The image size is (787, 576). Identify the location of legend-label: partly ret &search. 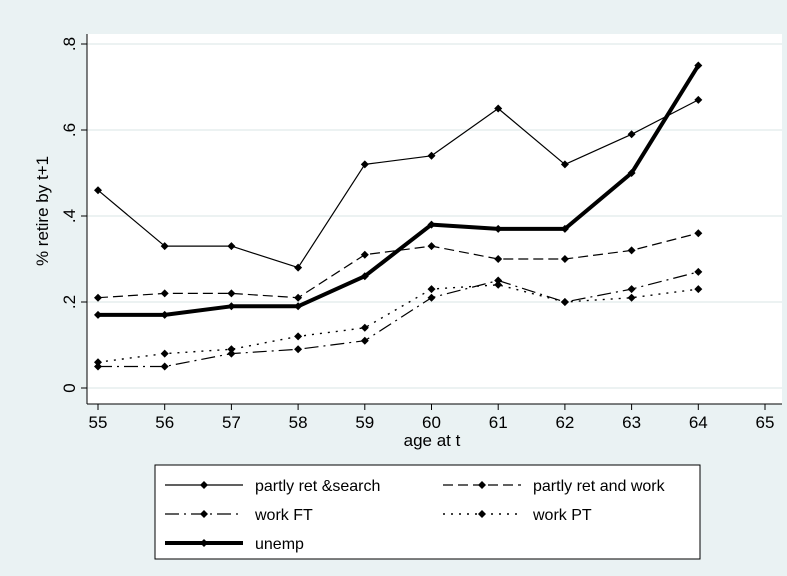
(317, 486).